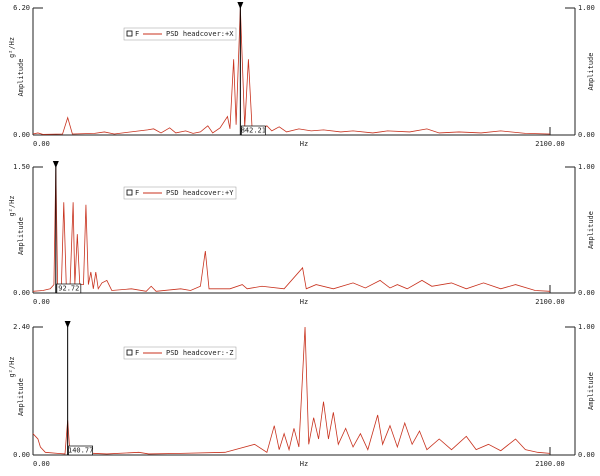 The image size is (600, 476). What do you see at coordinates (199, 353) in the screenshot?
I see `legend-label: PSD headcover:-Z` at bounding box center [199, 353].